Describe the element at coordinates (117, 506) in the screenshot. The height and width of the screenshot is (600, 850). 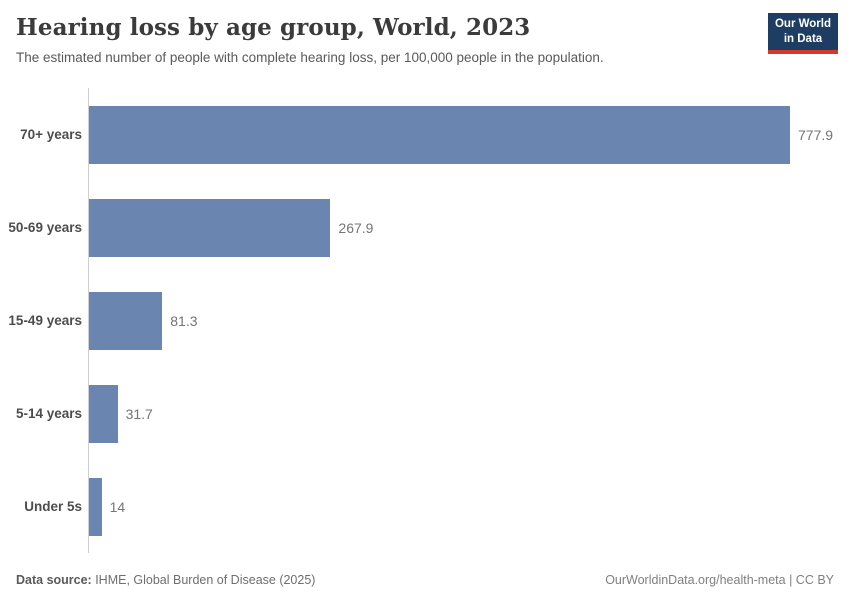
I see `value-label: 14` at that location.